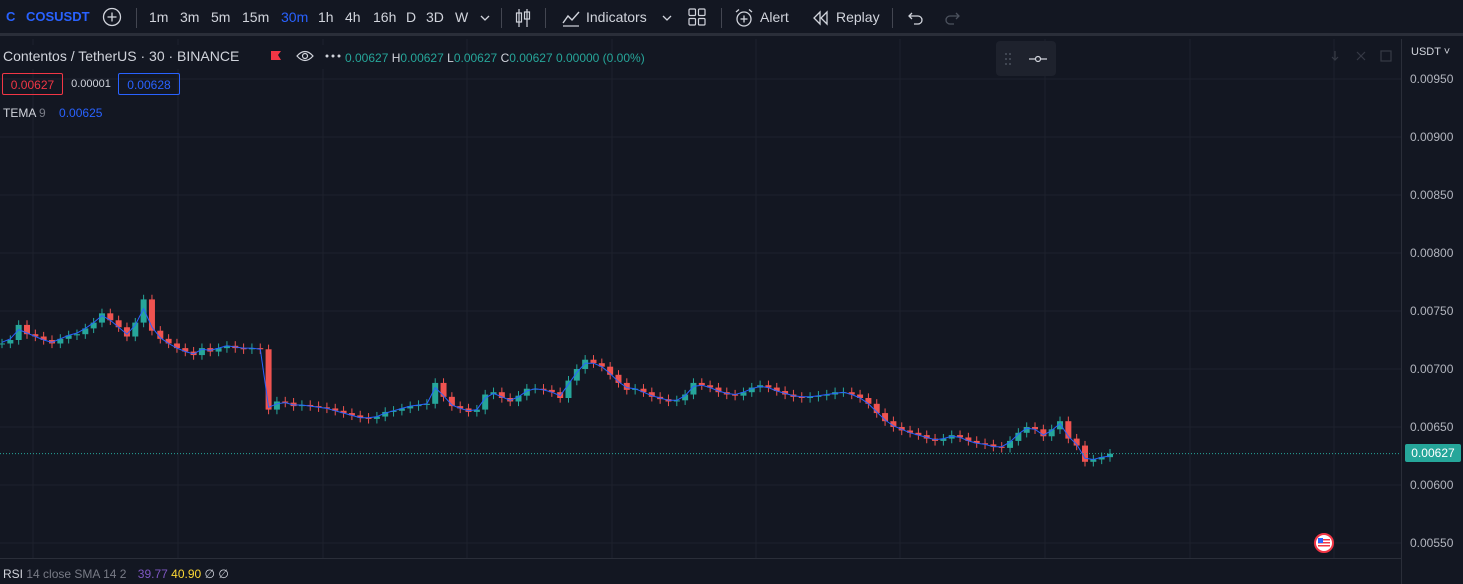 This screenshot has width=1463, height=584. What do you see at coordinates (422, 58) in the screenshot?
I see `high-value: 0.00627` at bounding box center [422, 58].